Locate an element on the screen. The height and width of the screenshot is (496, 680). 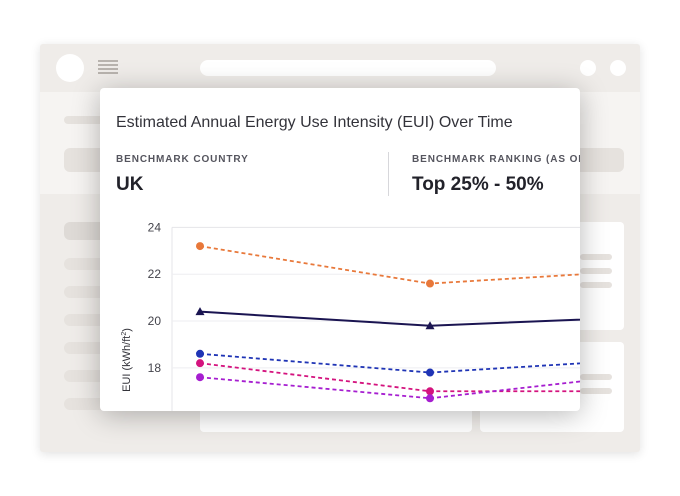
series-line-orange is located at coordinates (389, 265).